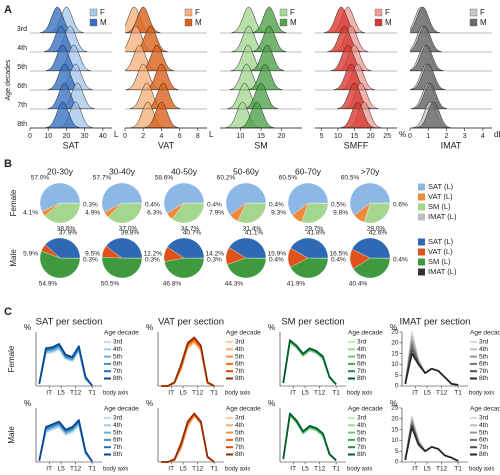  Describe the element at coordinates (395, 408) in the screenshot. I see `y-tick-label: 25` at that location.